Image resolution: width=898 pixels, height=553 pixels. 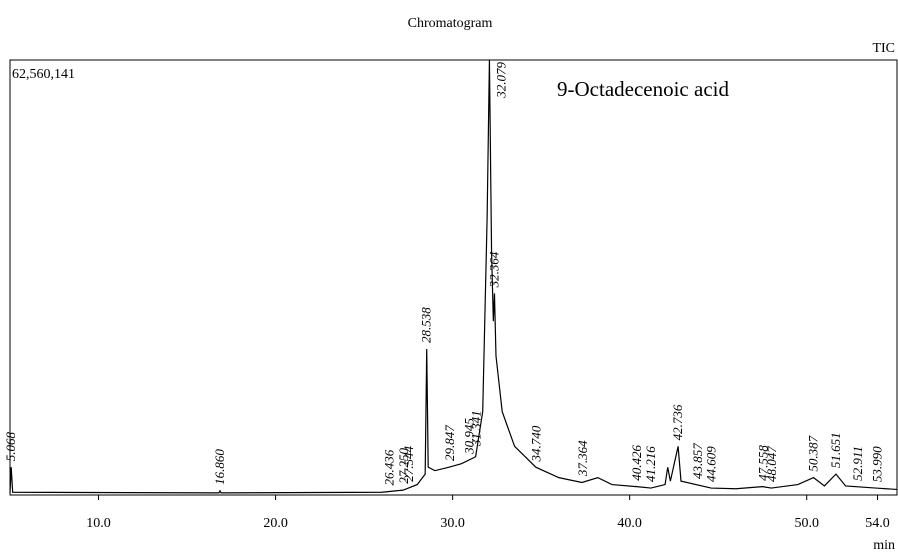 What do you see at coordinates (806, 523) in the screenshot?
I see `x-tick-label: 50.0` at bounding box center [806, 523].